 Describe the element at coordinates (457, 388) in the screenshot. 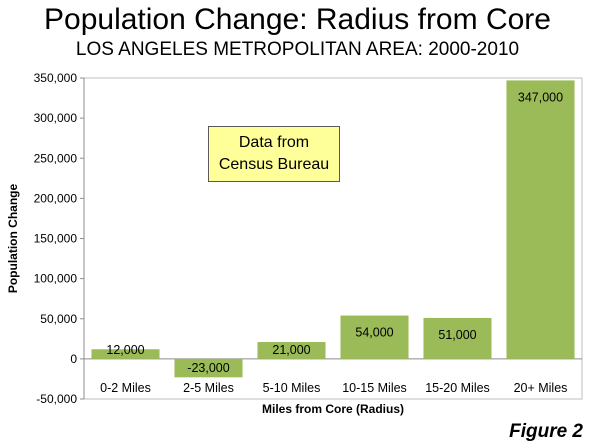

I see `x-category-label: 15-20 Miles` at that location.